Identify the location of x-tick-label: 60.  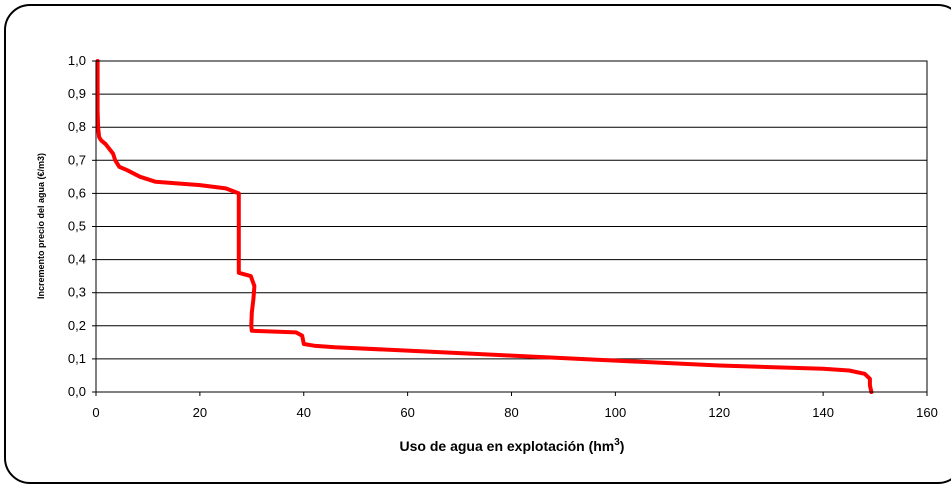
(407, 412).